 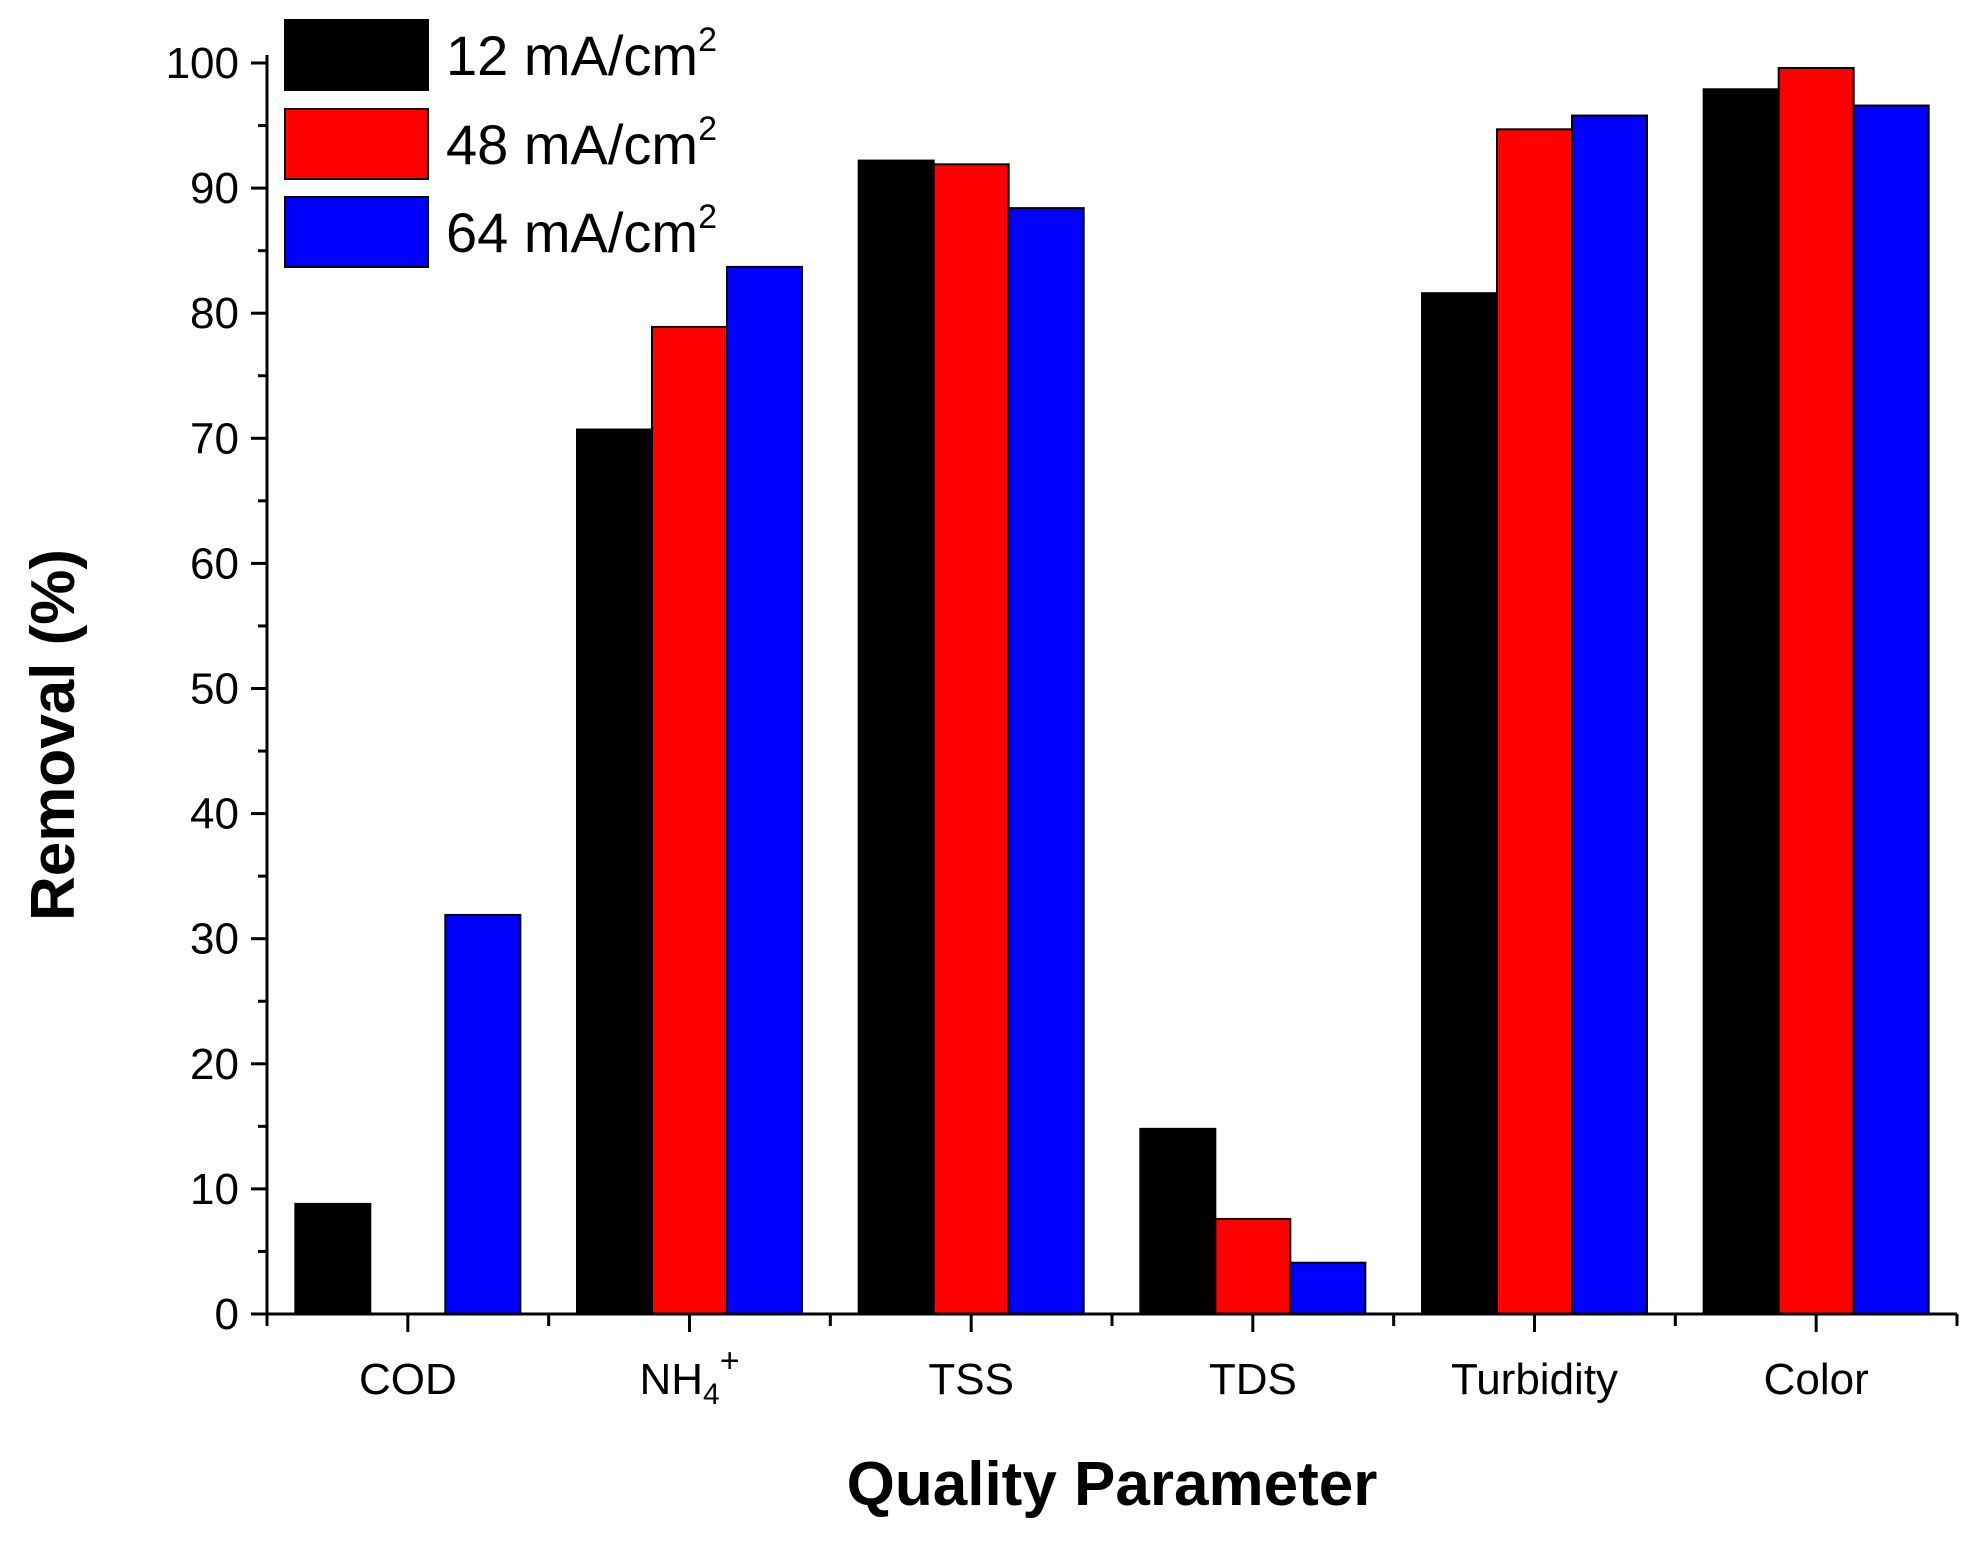 What do you see at coordinates (971, 1379) in the screenshot?
I see `x-tick-label: TSS` at bounding box center [971, 1379].